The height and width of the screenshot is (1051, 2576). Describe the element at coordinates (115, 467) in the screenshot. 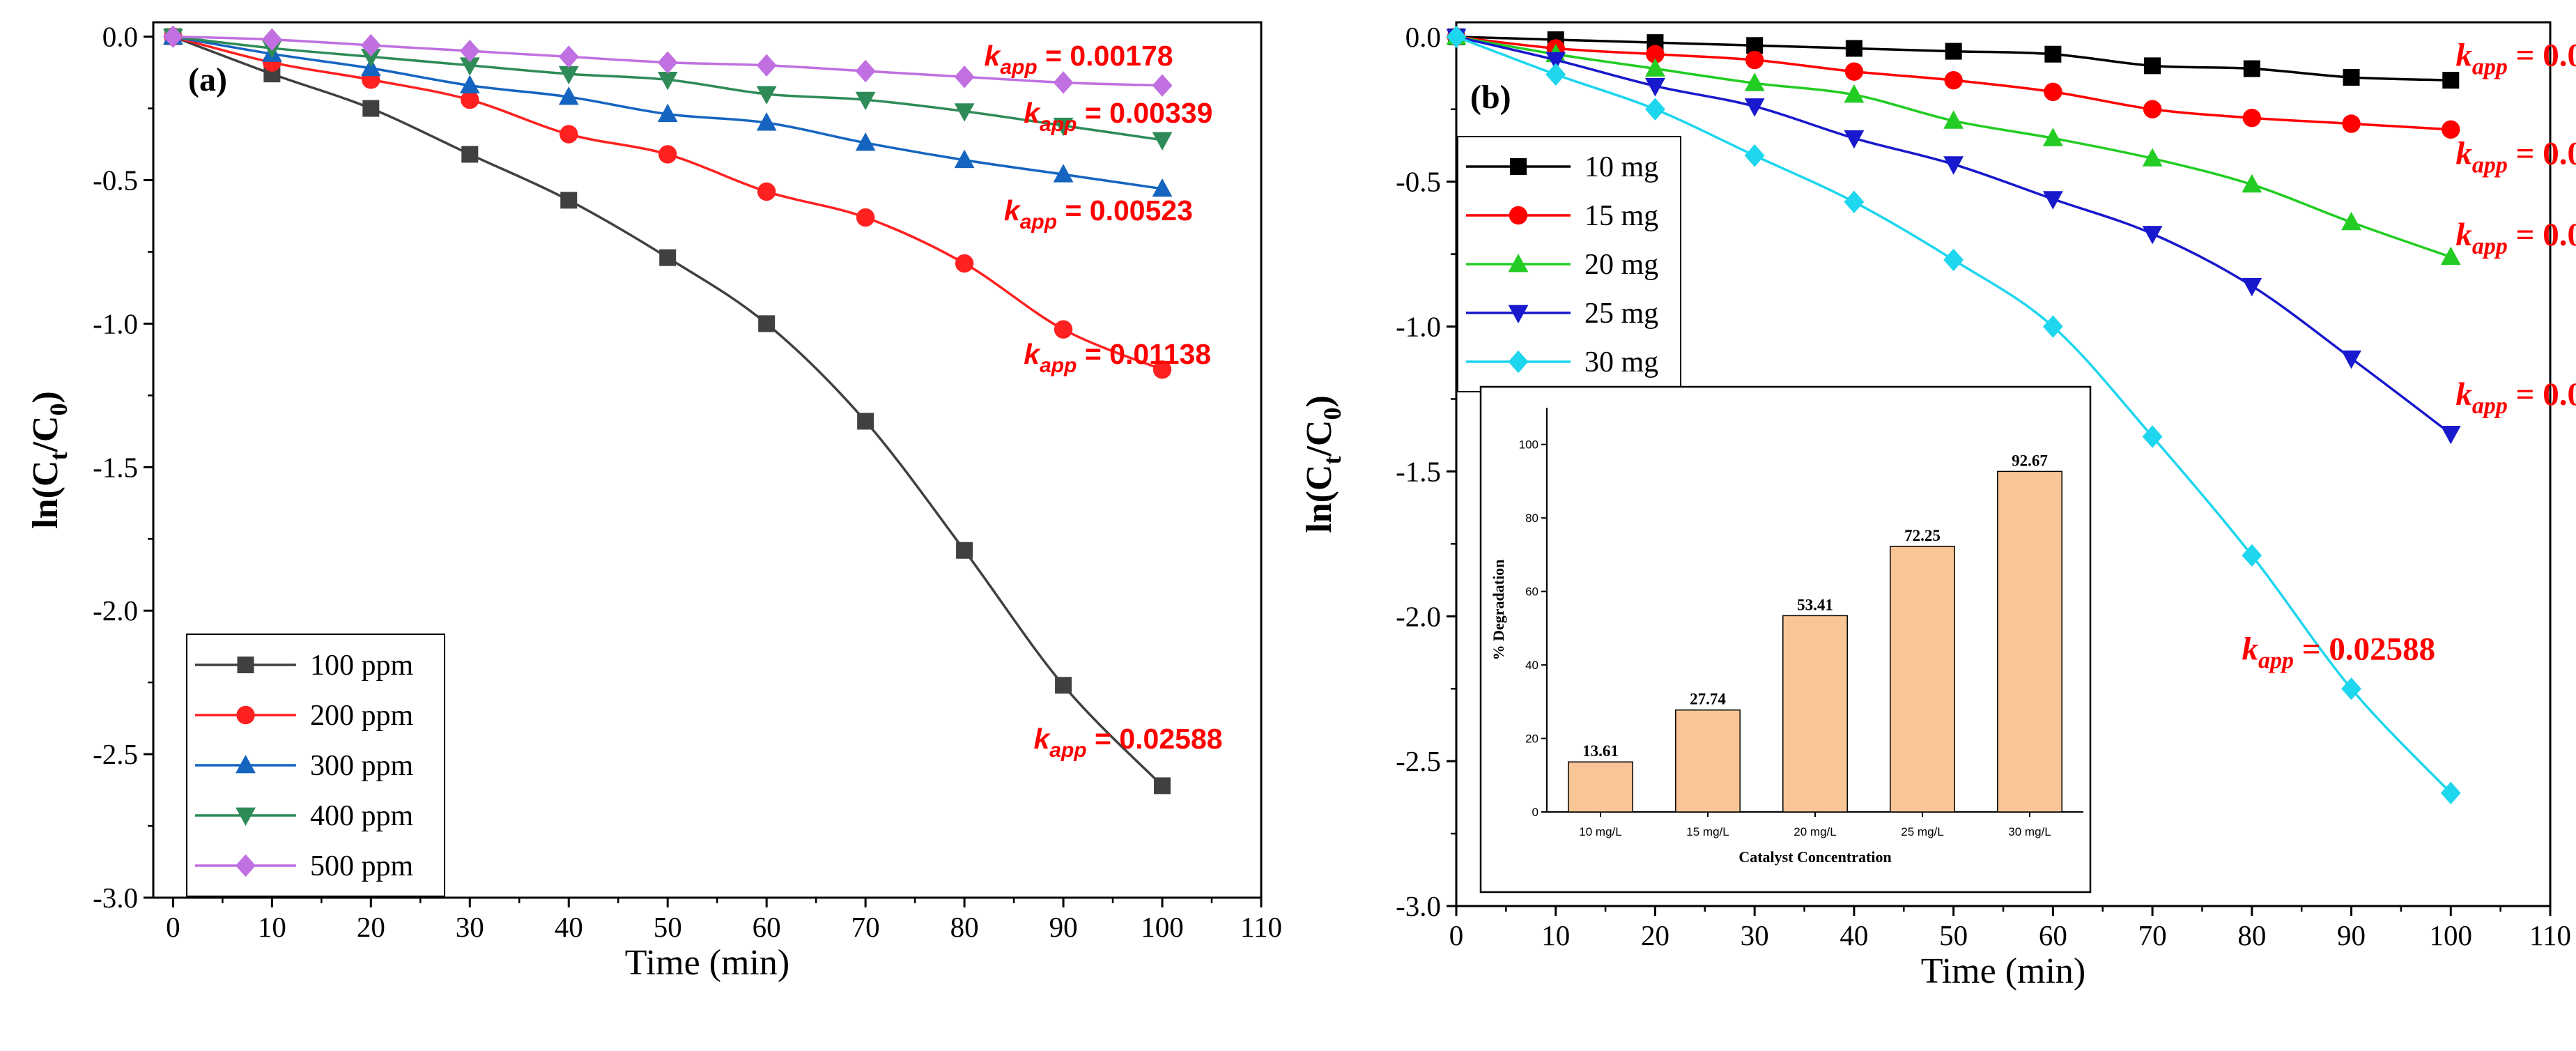

I see `y-tick-label: -1.5` at that location.